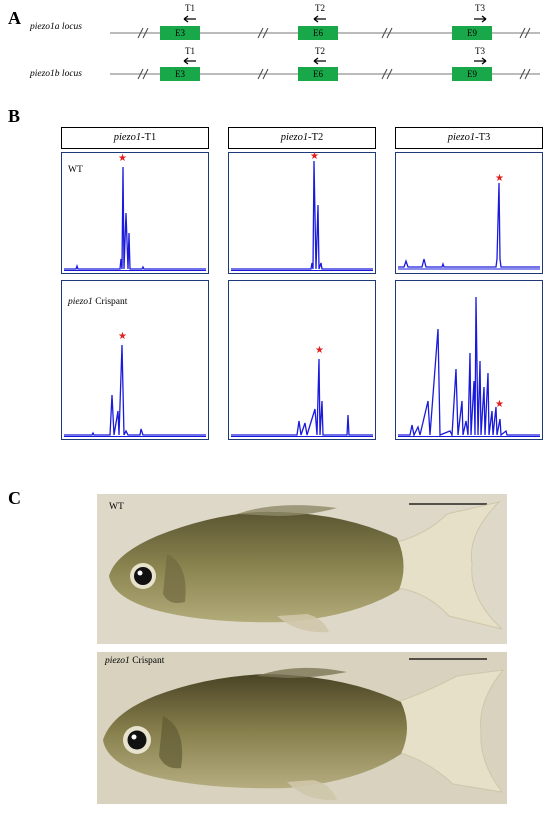 The width and height of the screenshot is (550, 815). Describe the element at coordinates (316, 137) in the screenshot. I see `column-title-suffix: -T2` at that location.